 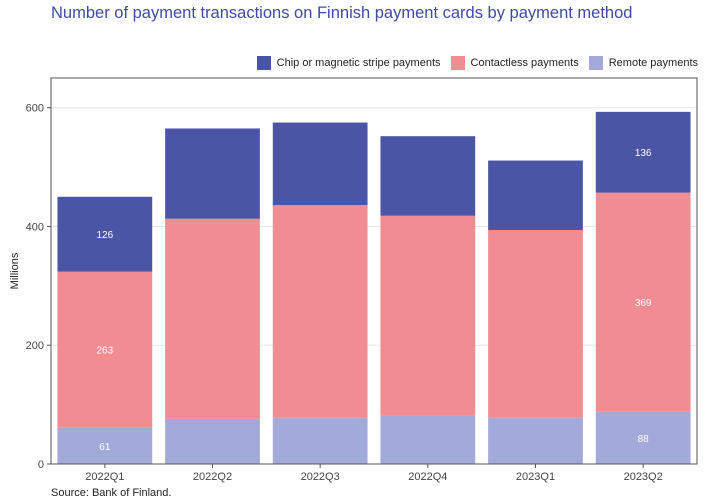 I want to click on data-label-chip-2022q1: 126, so click(x=104, y=235).